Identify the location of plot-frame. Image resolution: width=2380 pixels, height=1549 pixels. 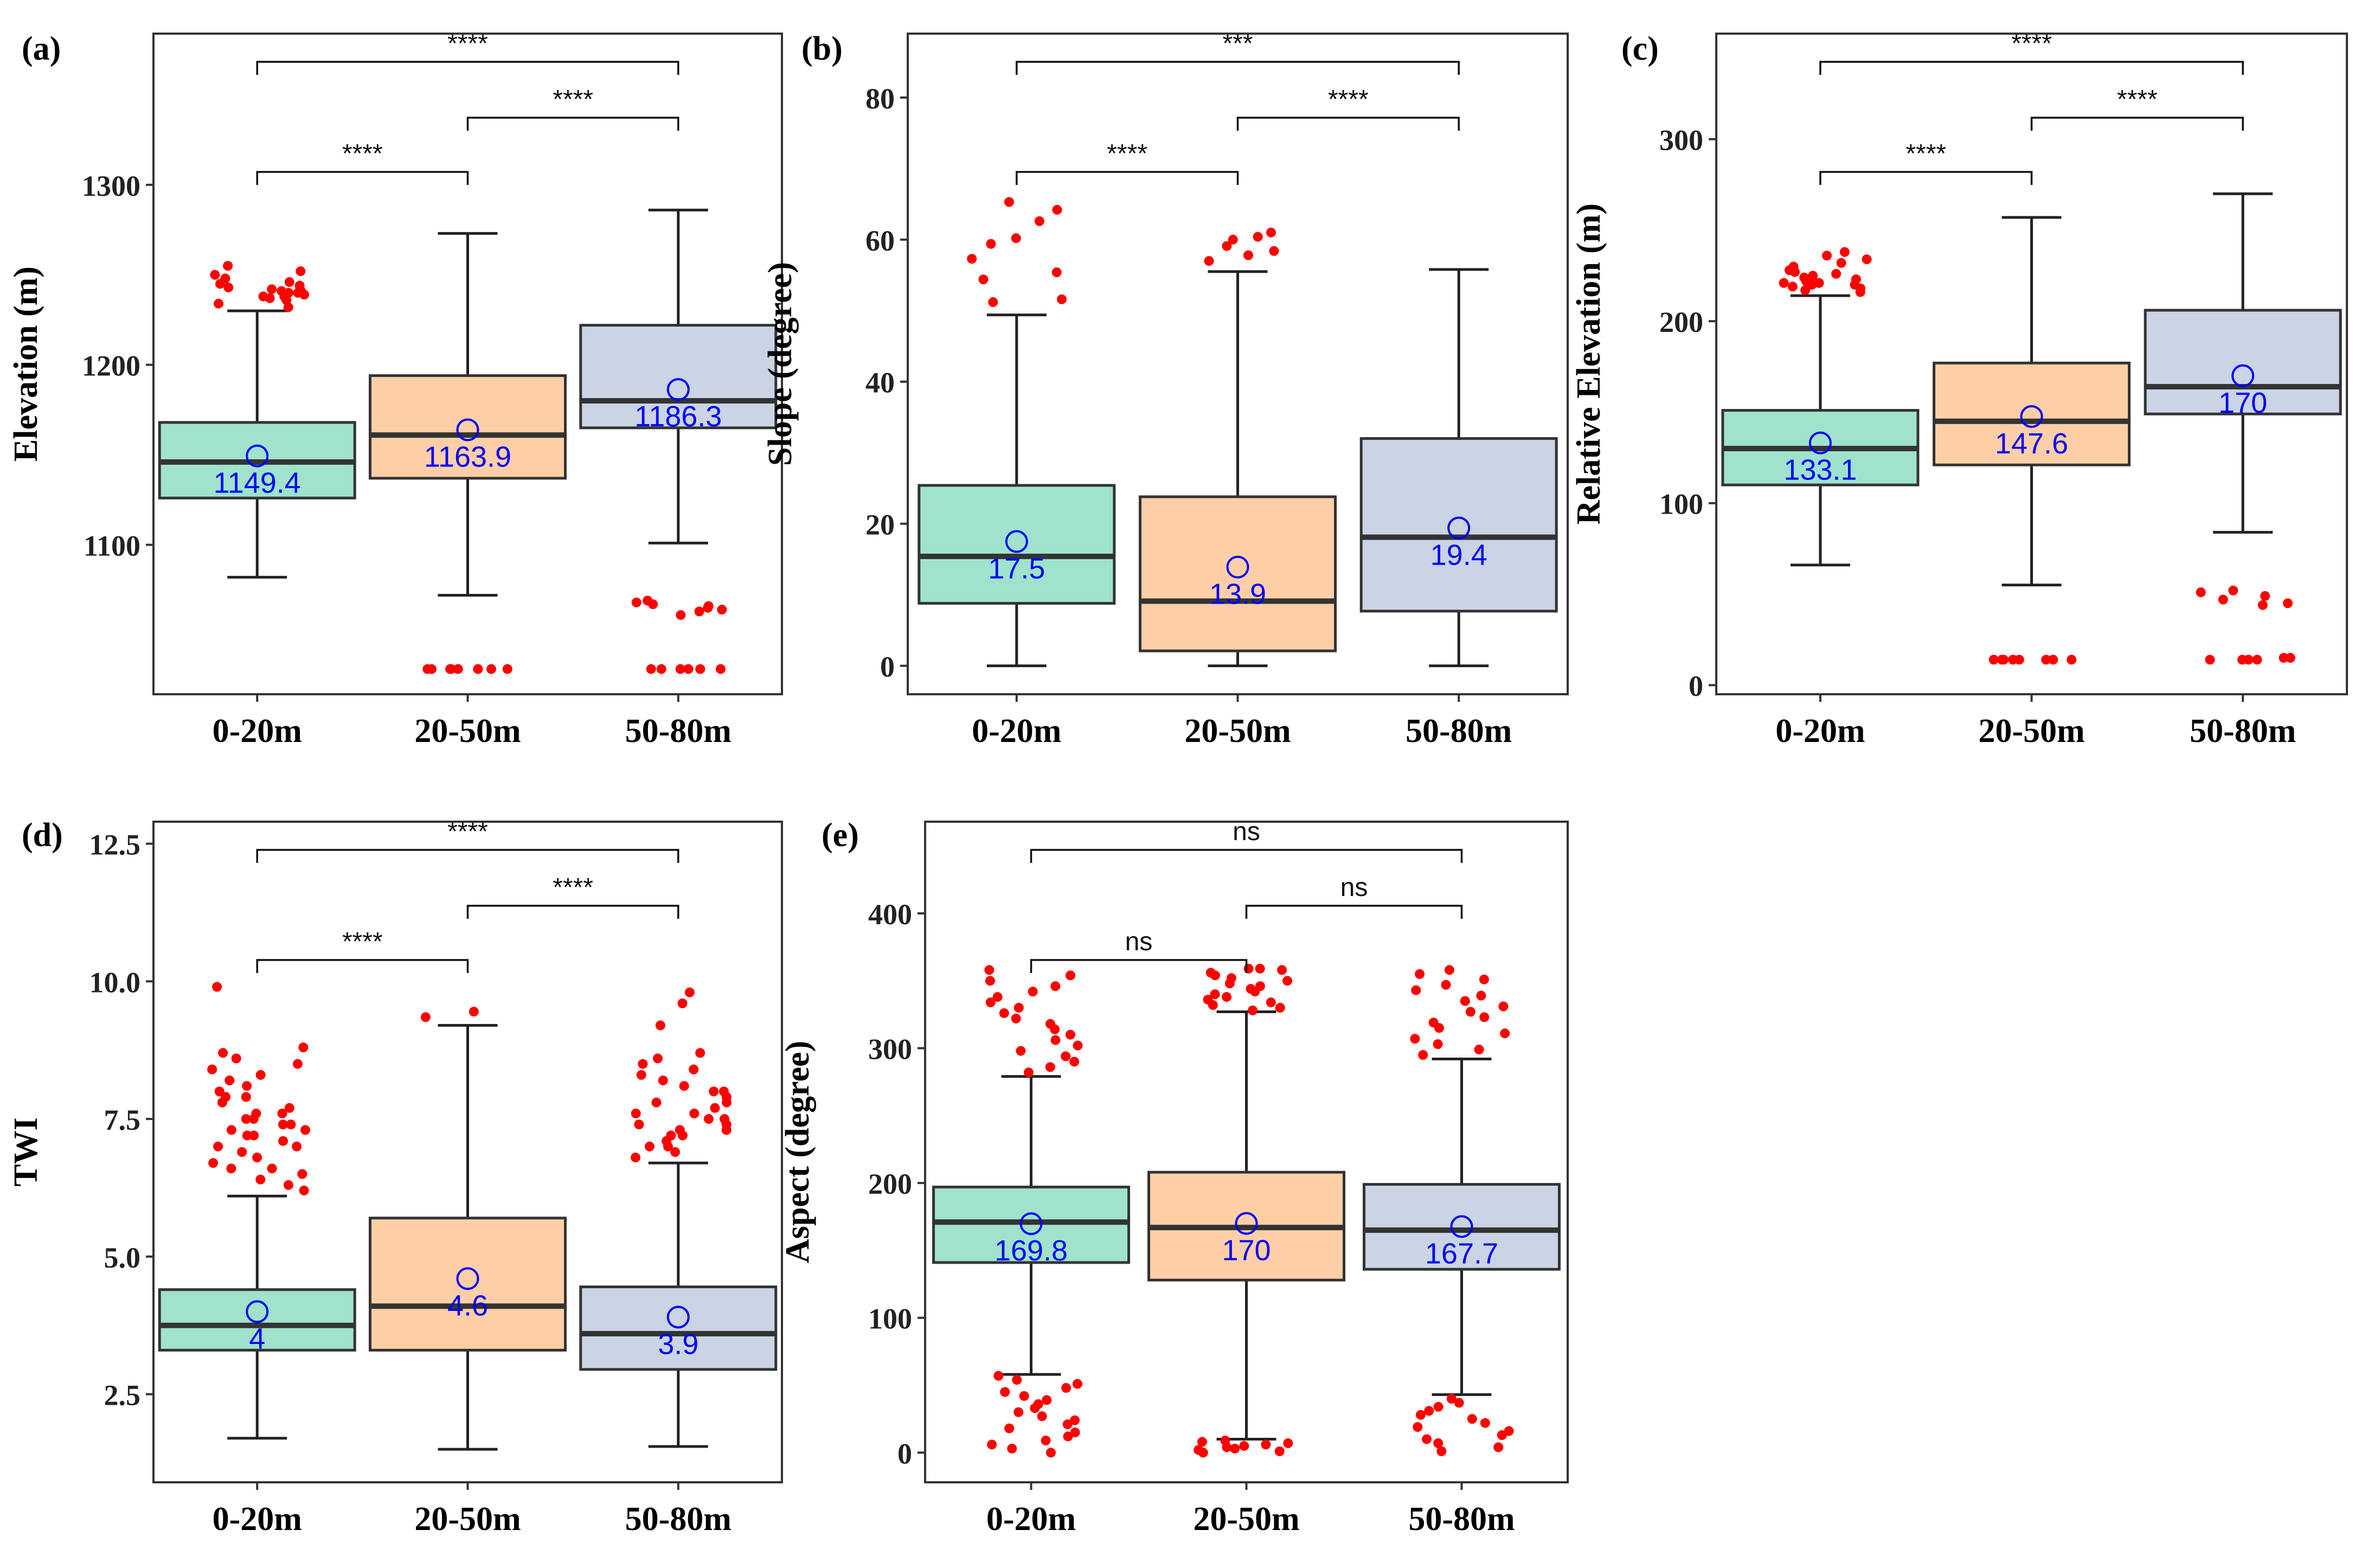
(1238, 364).